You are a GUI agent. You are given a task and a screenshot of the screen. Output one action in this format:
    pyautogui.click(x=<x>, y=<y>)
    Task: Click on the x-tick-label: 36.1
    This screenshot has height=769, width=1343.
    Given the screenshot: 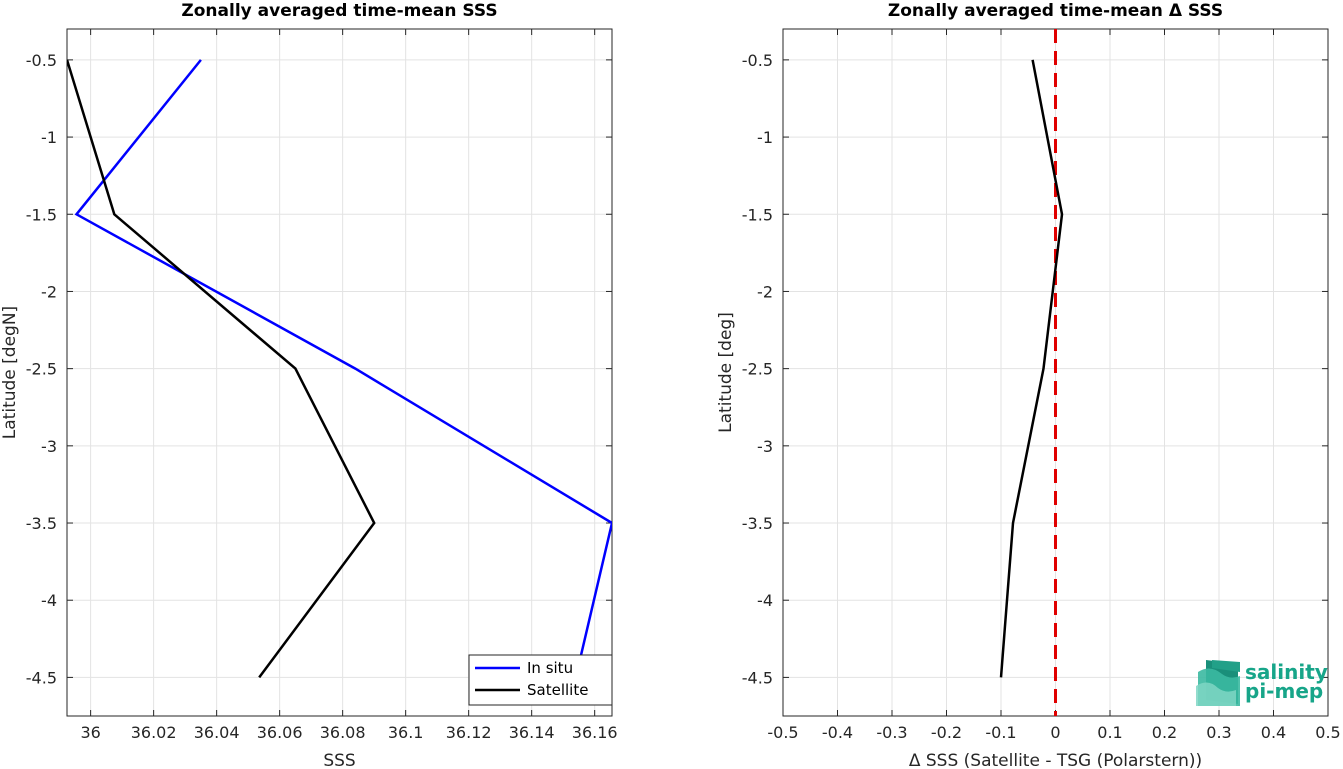 What is the action you would take?
    pyautogui.click(x=406, y=732)
    